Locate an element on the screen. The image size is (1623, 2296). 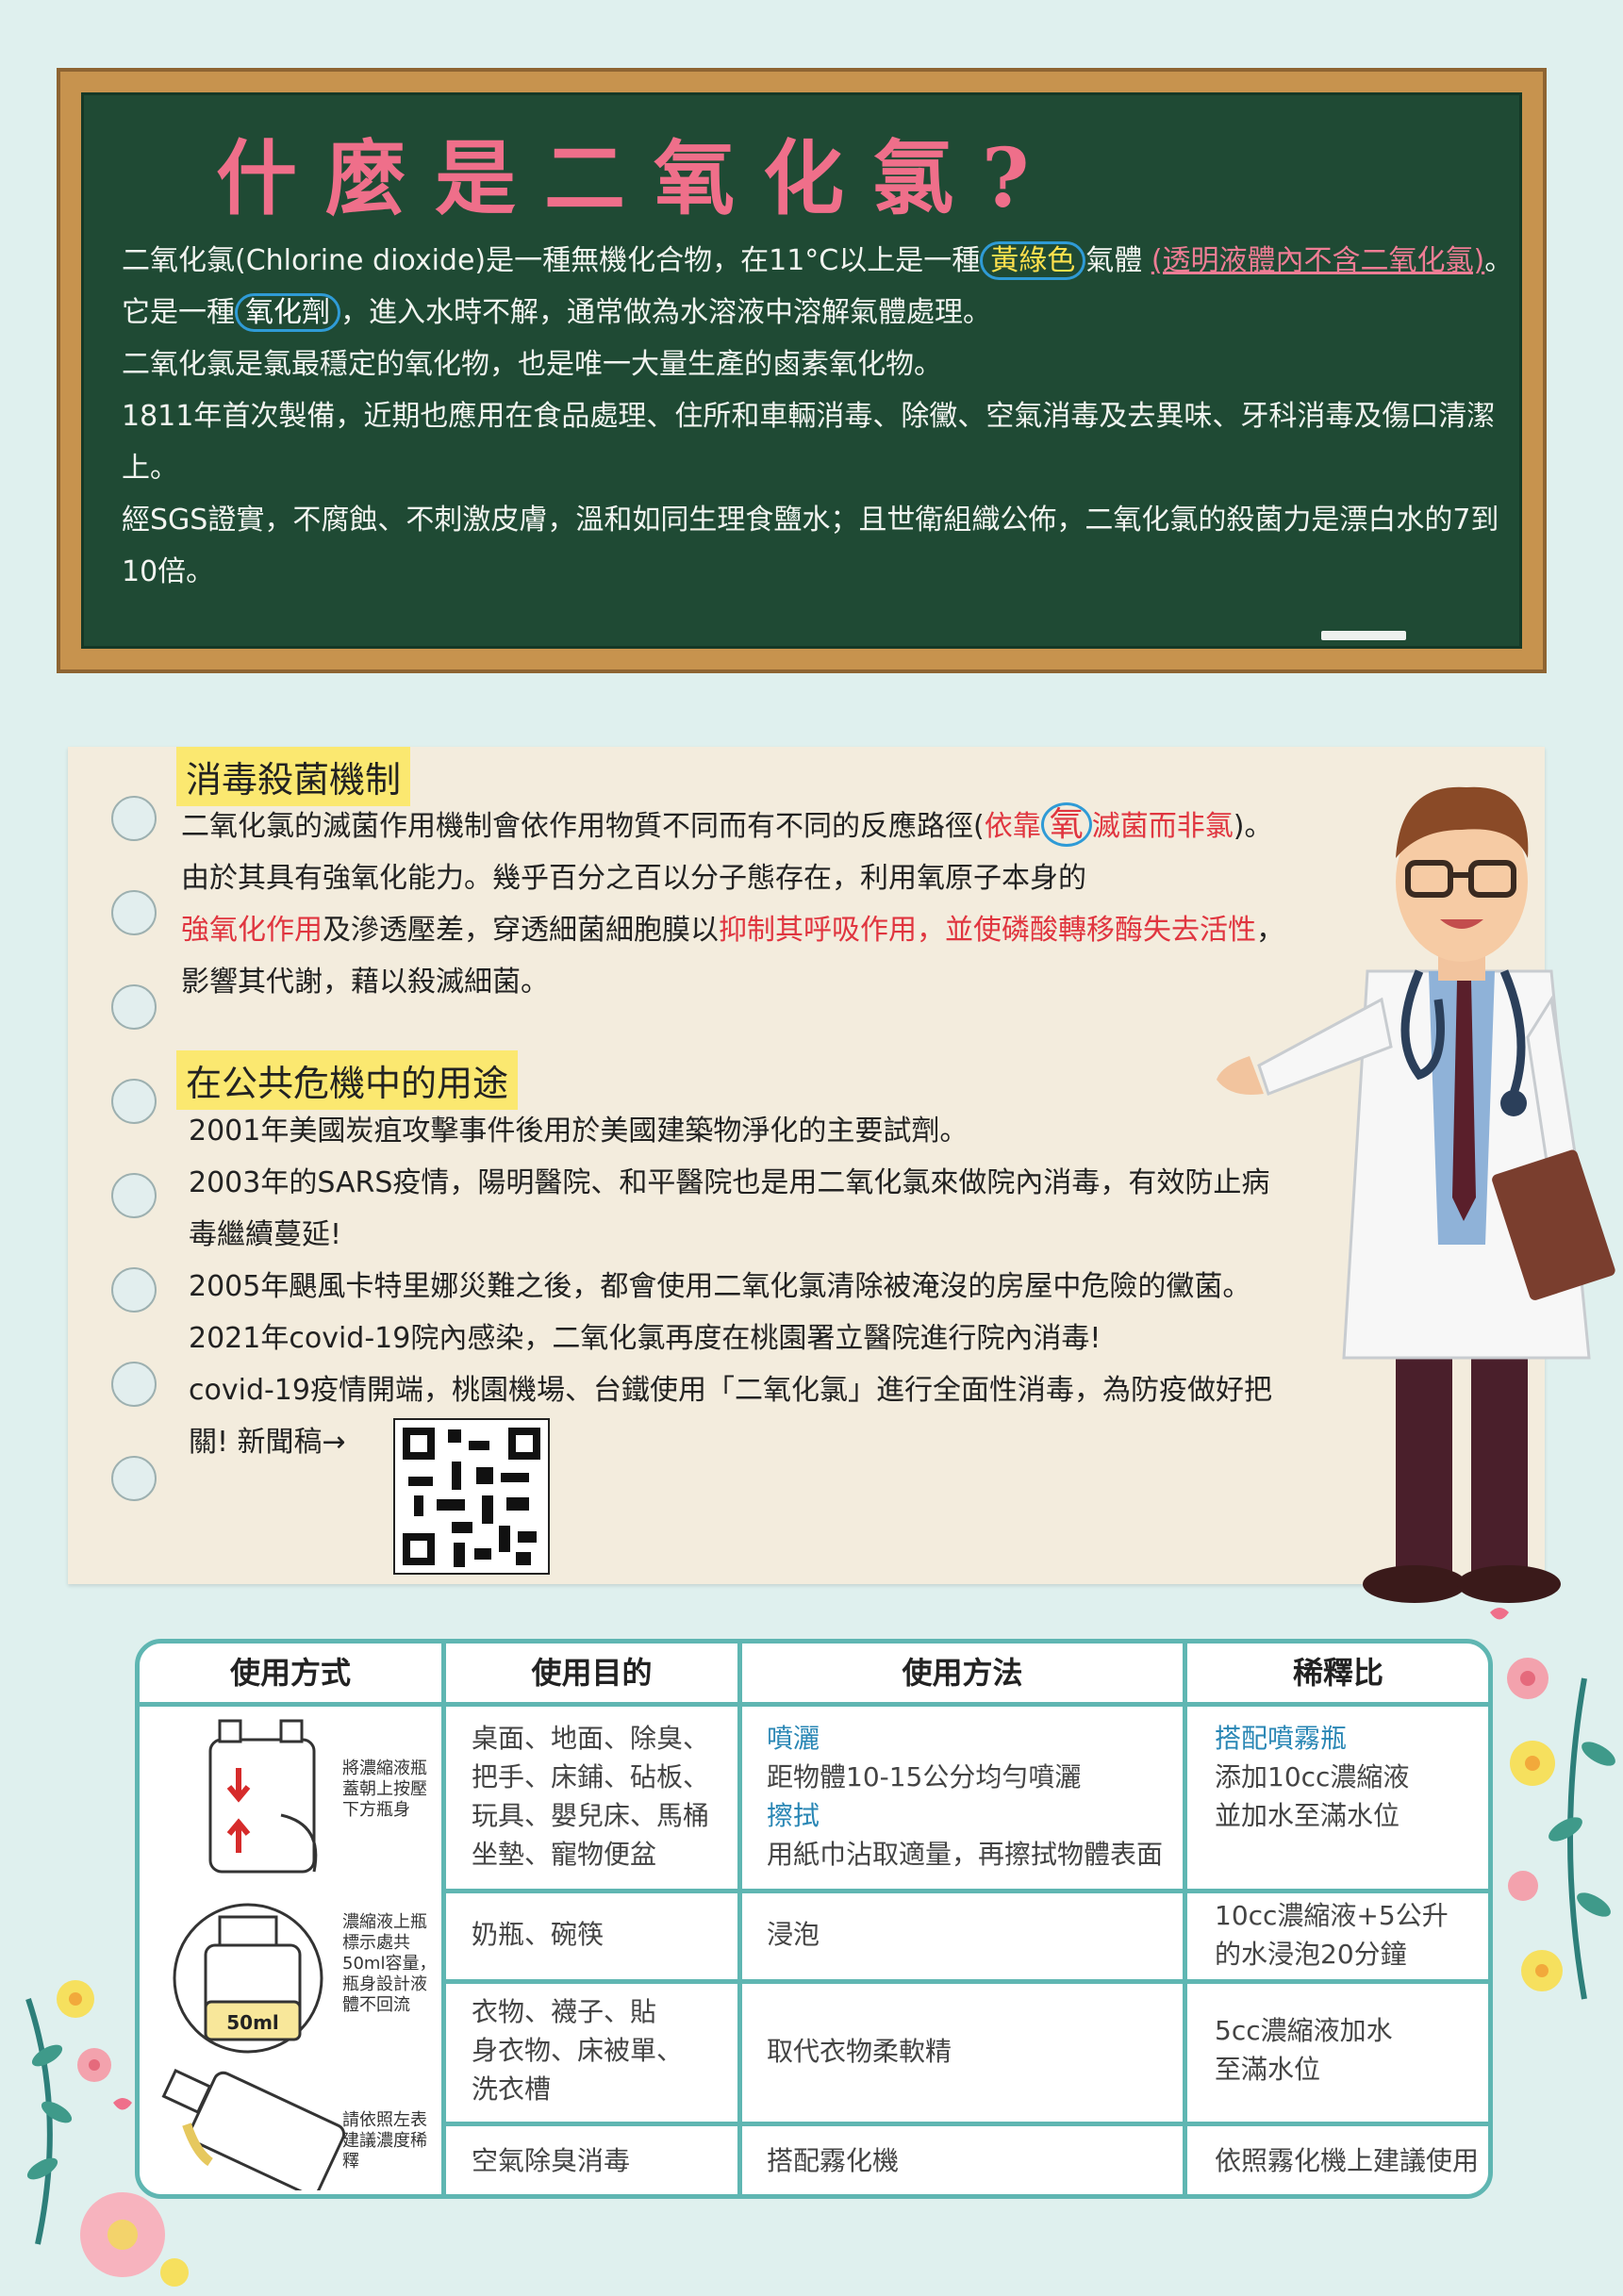
board-p1-text-b: 氣體 is located at coordinates (1114, 260).